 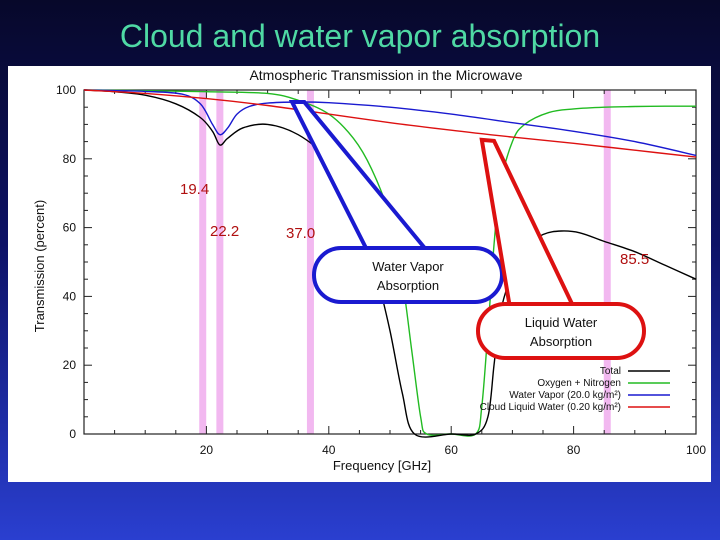 What do you see at coordinates (390, 123) in the screenshot?
I see `cloud-liquid-water-line` at bounding box center [390, 123].